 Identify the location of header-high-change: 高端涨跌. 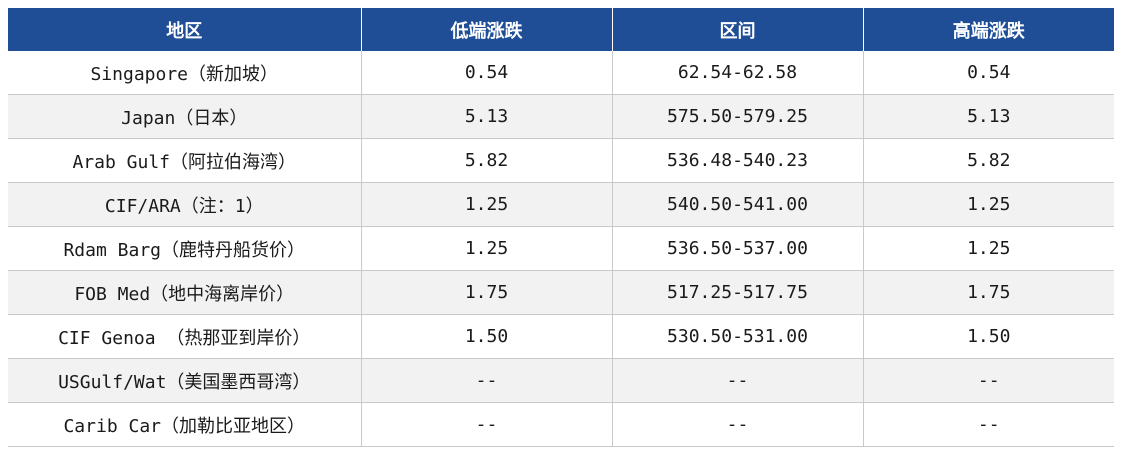
(988, 29).